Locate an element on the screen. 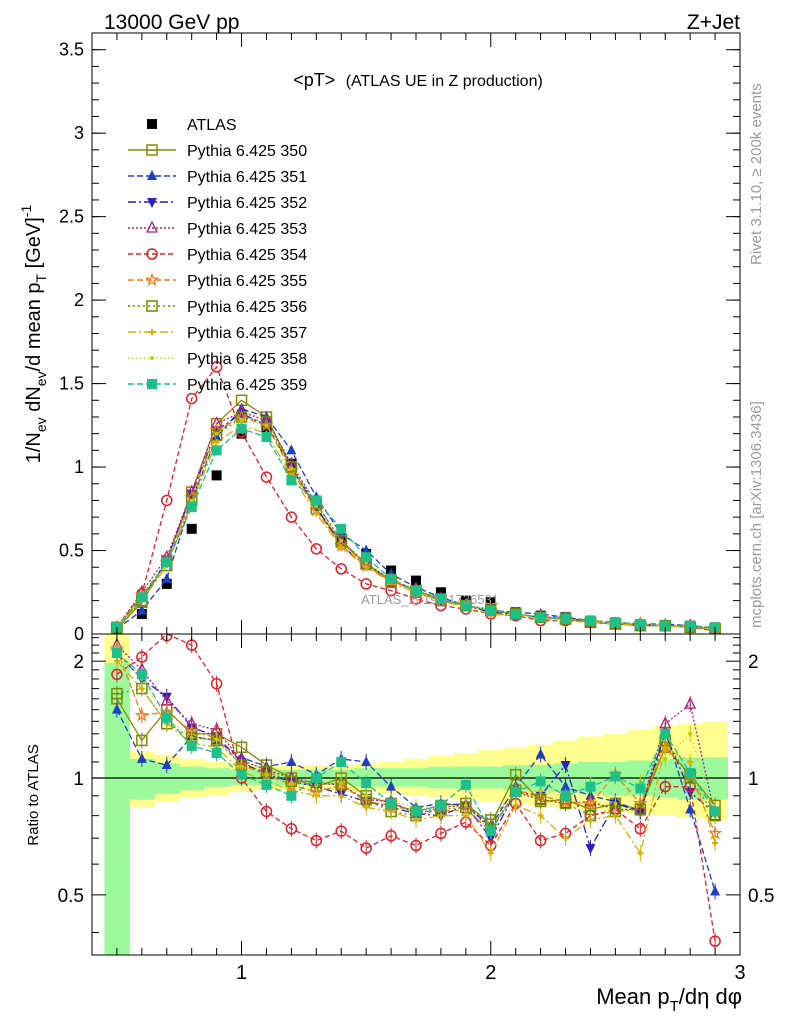  y-axis-label-main: 1/Nev dNev/d mean pT [GeV]-1 is located at coordinates (33, 334).